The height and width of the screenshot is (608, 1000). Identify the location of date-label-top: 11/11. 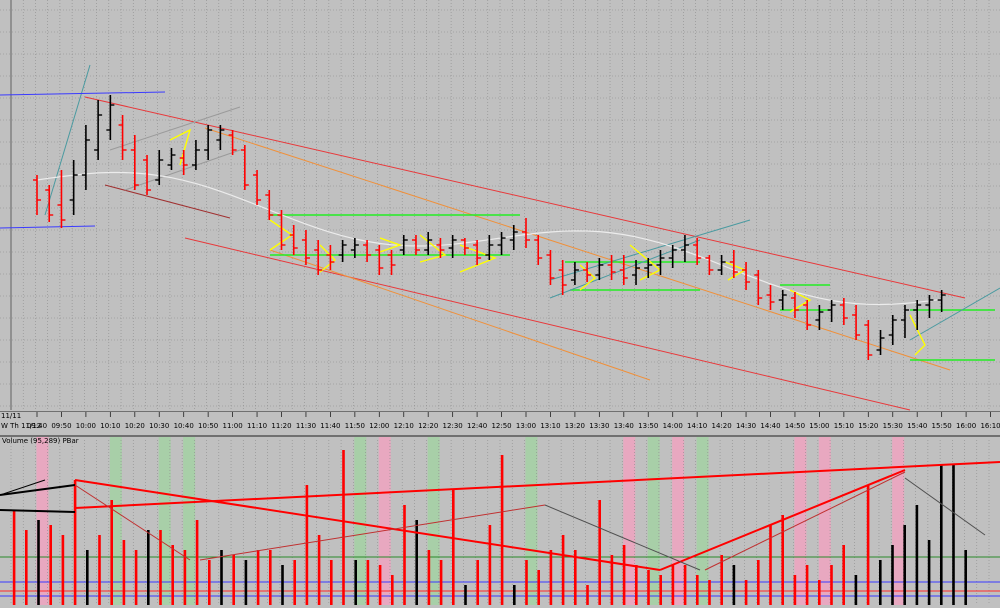
(11, 416).